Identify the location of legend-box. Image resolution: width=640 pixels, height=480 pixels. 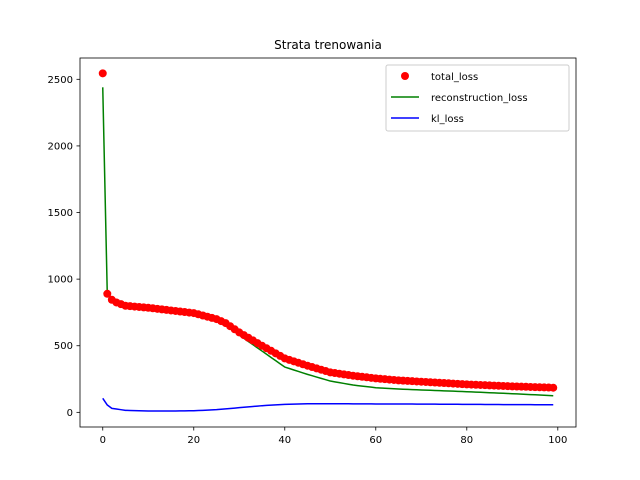
(477, 98).